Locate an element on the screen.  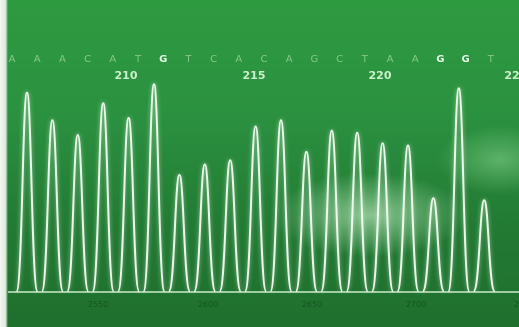
position-number: 220 is located at coordinates (380, 75).